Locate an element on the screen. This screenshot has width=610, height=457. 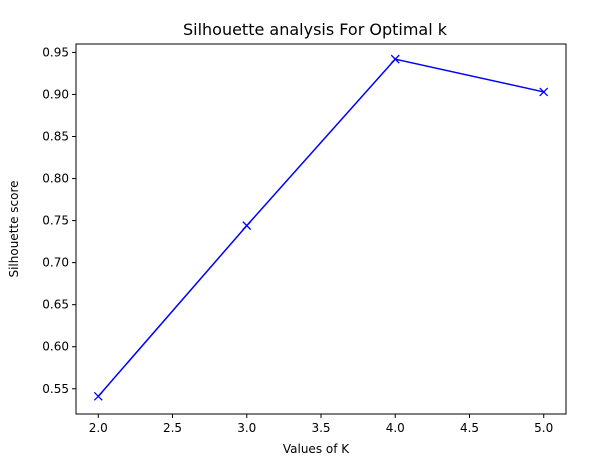
y-tick-label: 0.90 is located at coordinates (55, 94).